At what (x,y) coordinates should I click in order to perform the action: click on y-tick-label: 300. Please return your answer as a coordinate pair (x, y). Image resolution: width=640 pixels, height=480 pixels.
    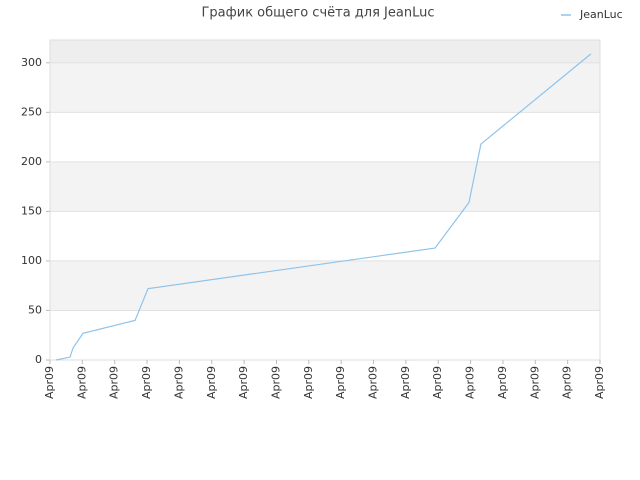
    Looking at the image, I should click on (31, 62).